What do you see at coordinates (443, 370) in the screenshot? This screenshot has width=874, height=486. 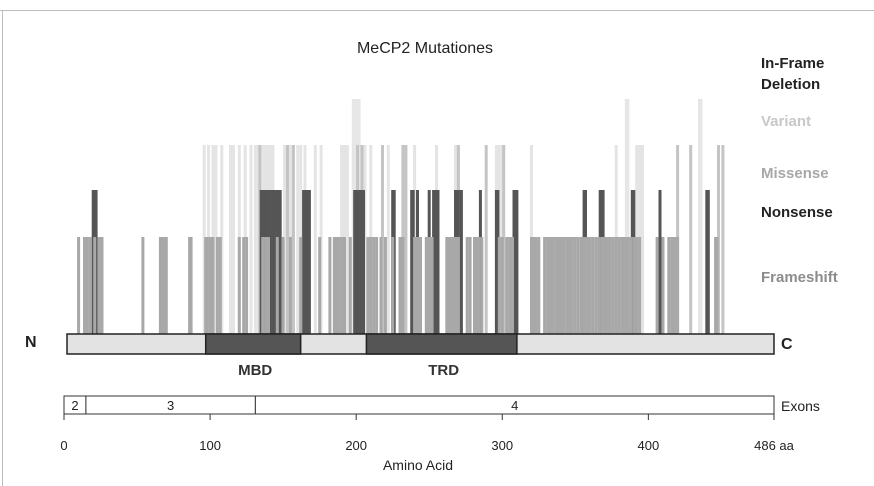 I see `domain-label-trd: TRD` at bounding box center [443, 370].